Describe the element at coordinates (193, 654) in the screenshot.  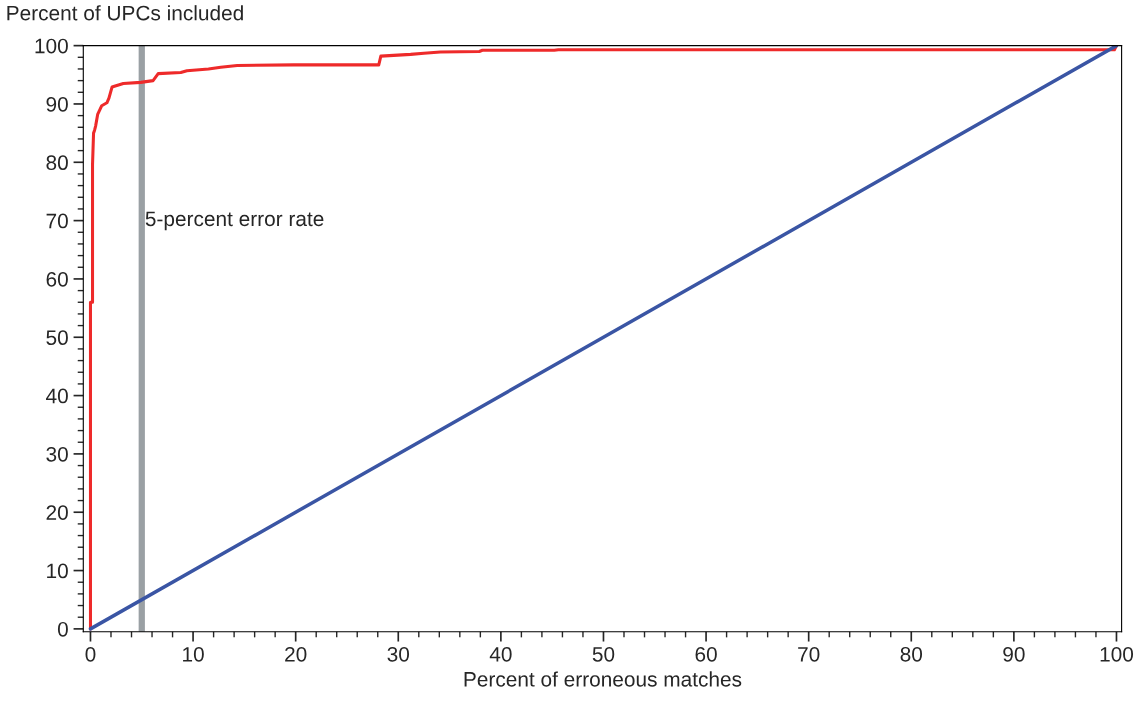
I see `x-tick-label: 10` at that location.